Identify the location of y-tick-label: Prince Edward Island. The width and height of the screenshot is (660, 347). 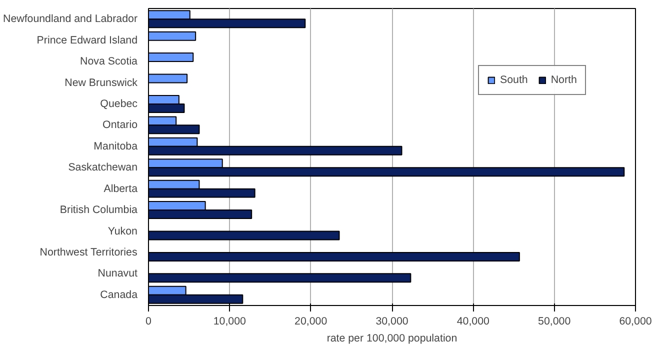
(87, 40).